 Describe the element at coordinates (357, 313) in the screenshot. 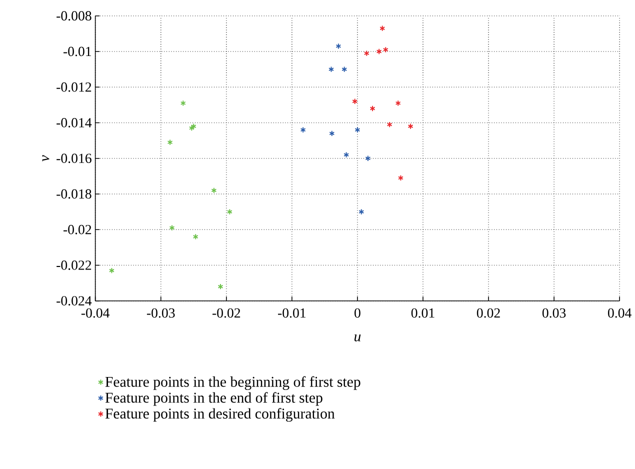

I see `x-tick-label: 0` at that location.